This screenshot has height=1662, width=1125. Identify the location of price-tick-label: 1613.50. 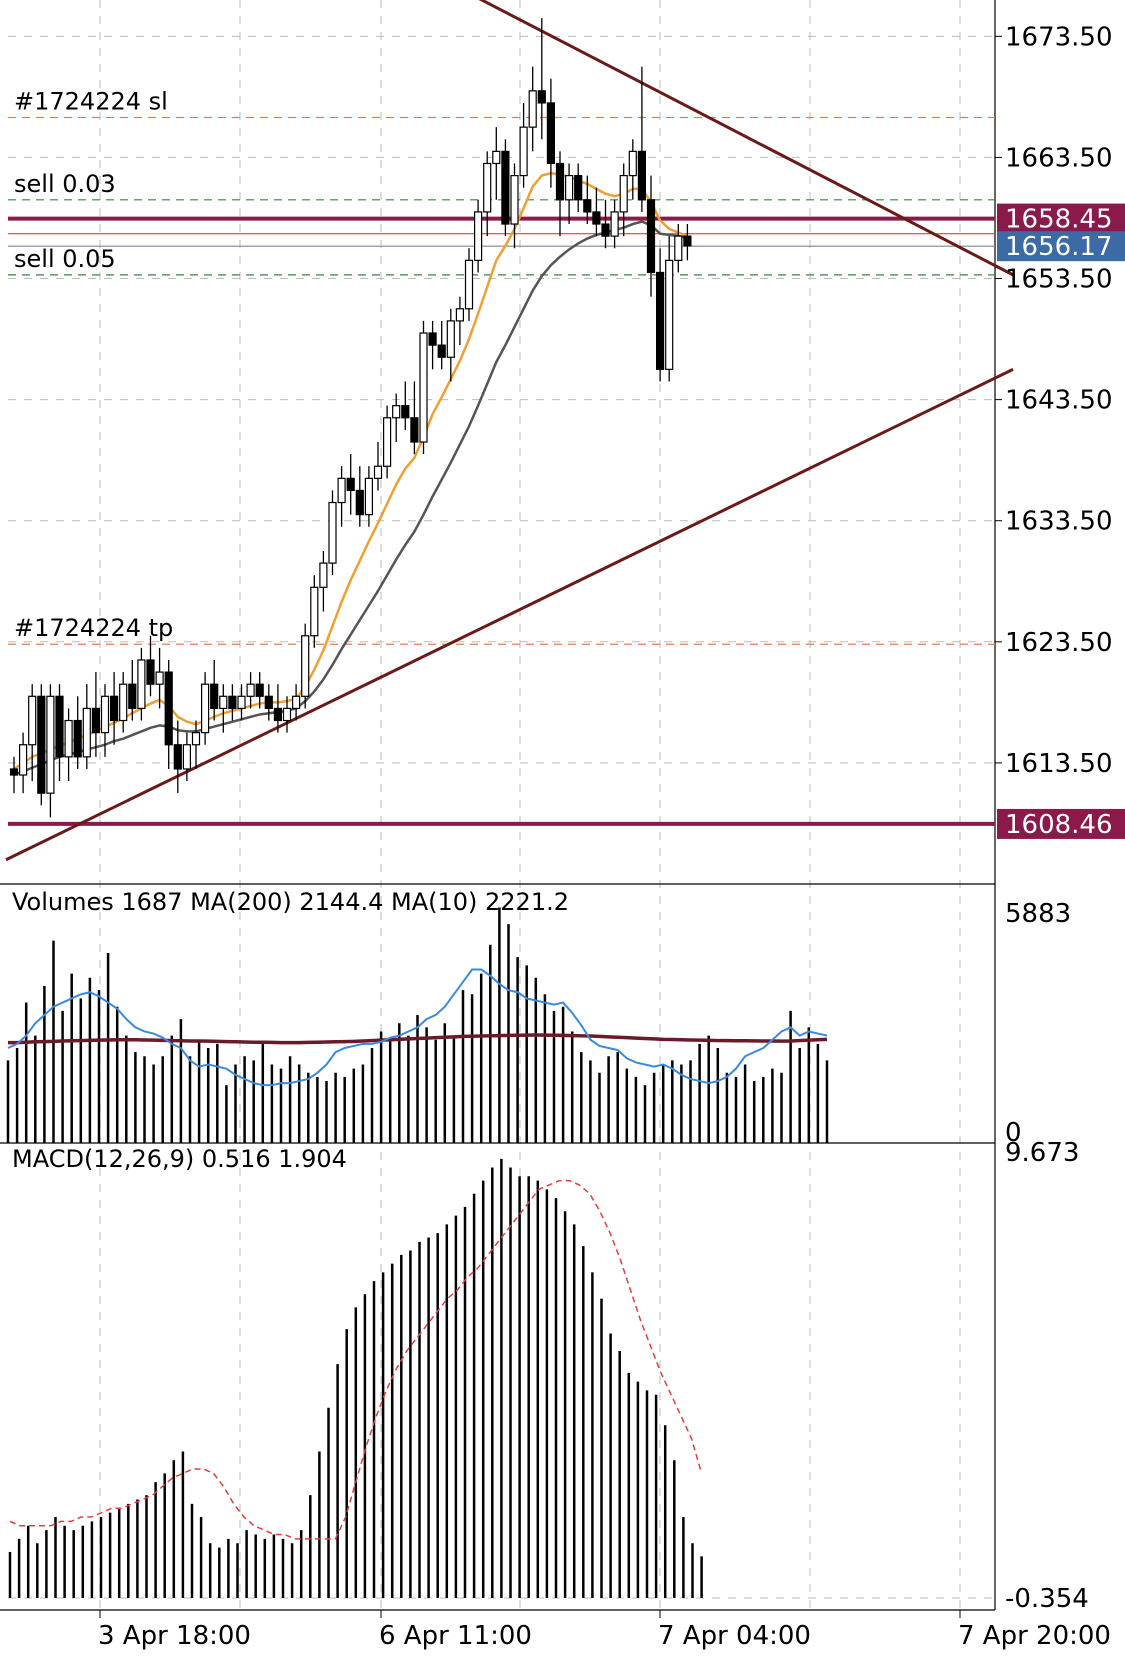
(1059, 764).